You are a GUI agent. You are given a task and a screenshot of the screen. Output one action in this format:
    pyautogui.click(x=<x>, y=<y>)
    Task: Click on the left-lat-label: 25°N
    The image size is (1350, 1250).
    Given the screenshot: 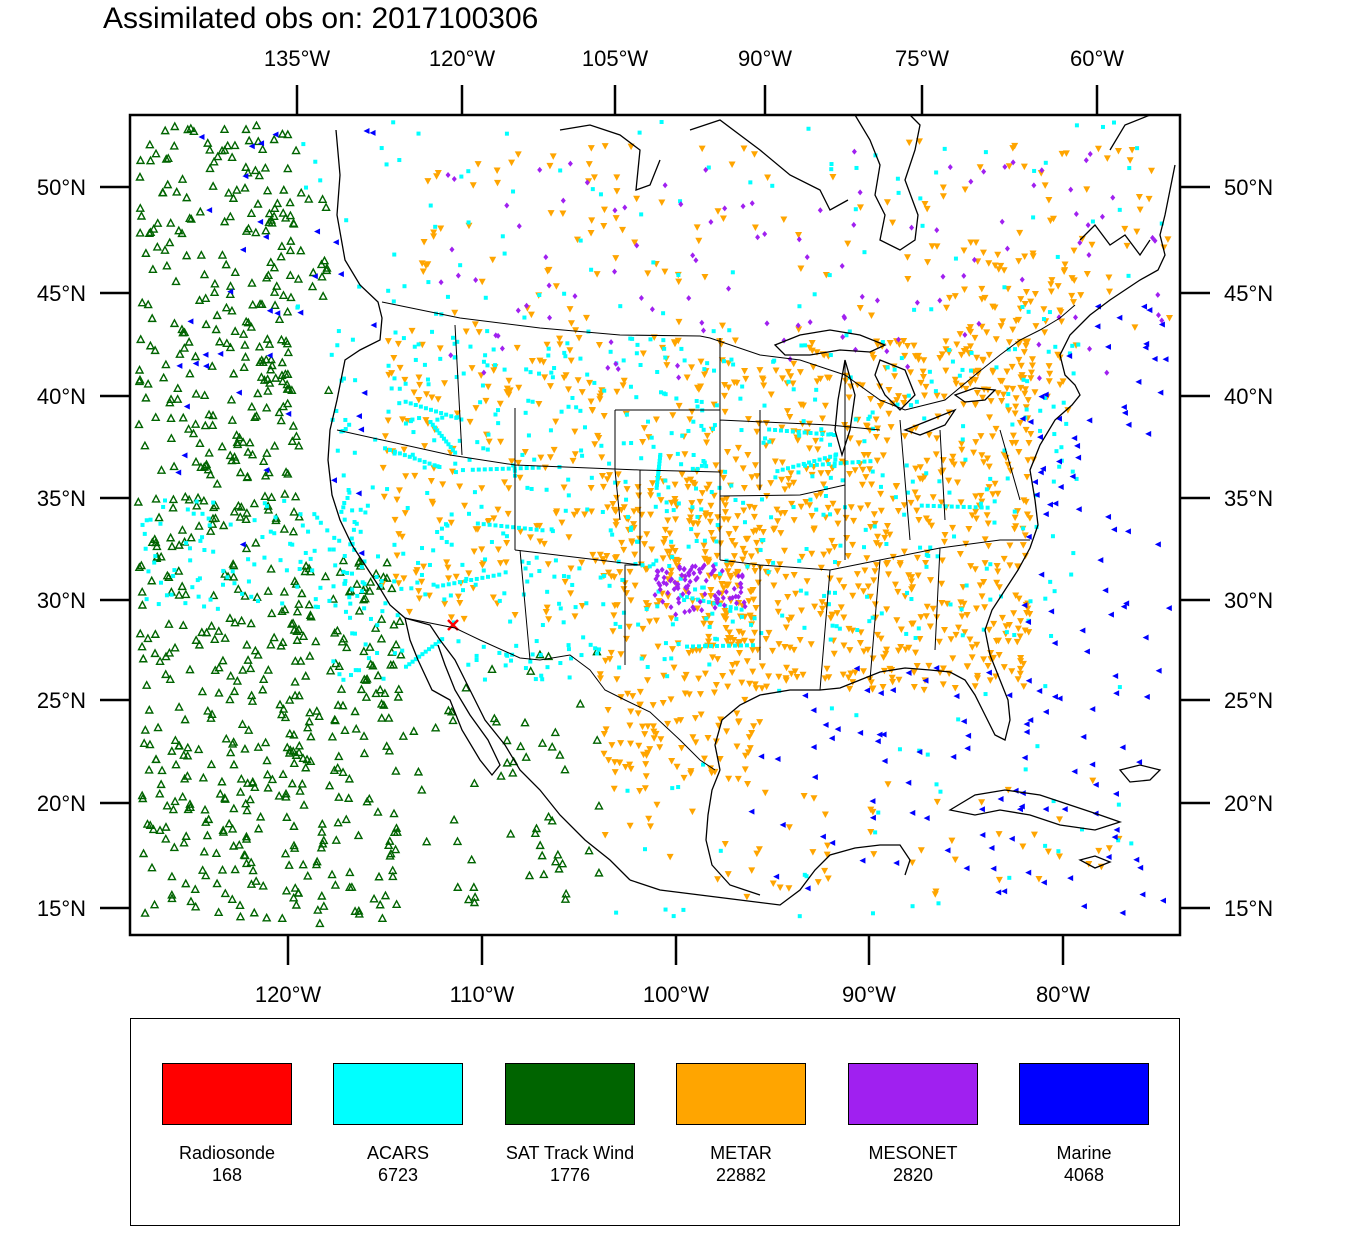 What is the action you would take?
    pyautogui.click(x=61, y=700)
    